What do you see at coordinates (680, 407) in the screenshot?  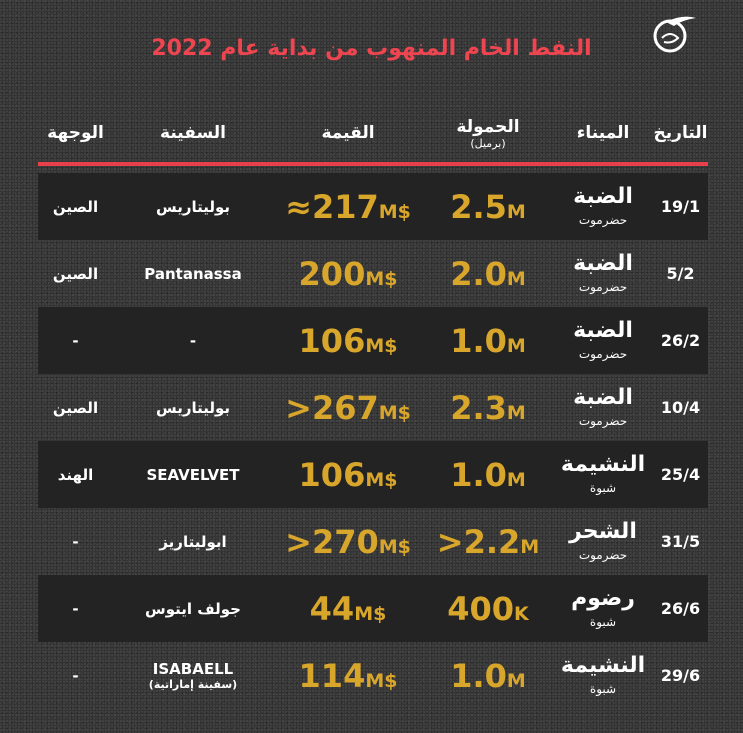 I see `date-cell: 10/4` at bounding box center [680, 407].